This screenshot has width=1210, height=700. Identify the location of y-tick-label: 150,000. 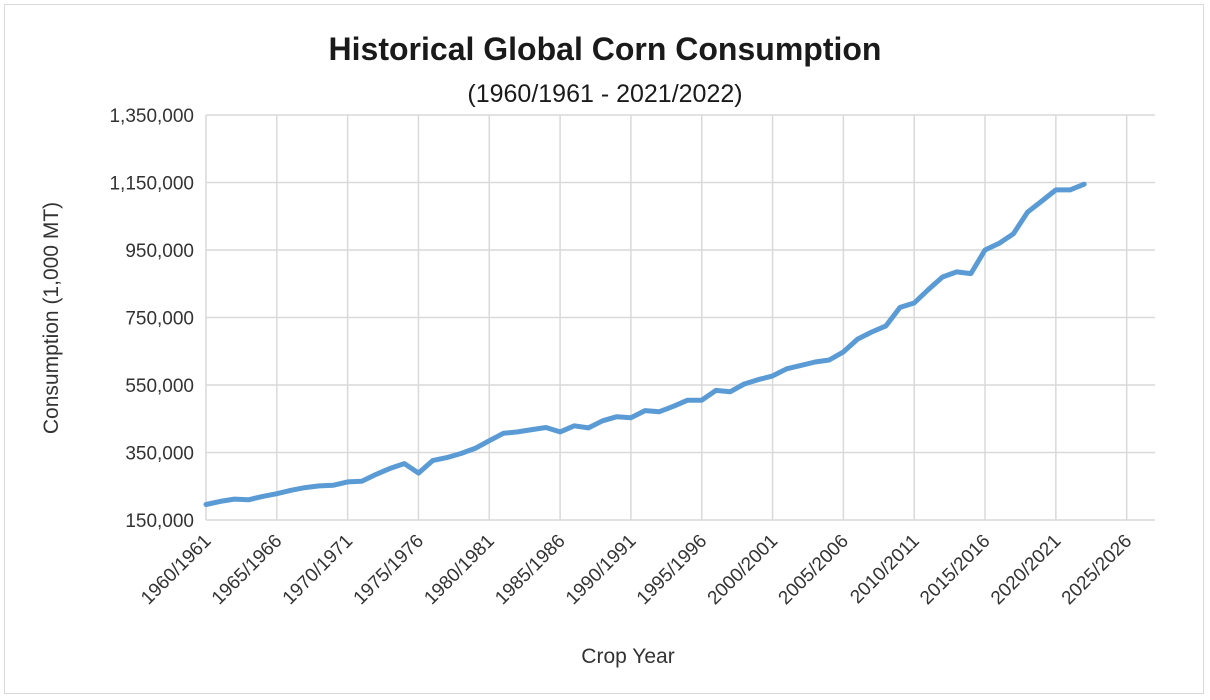
(159, 521).